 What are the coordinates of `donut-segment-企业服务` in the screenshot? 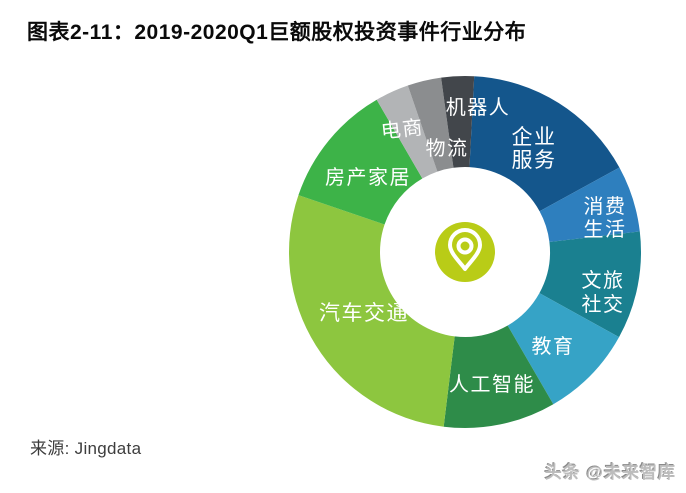 It's located at (544, 144).